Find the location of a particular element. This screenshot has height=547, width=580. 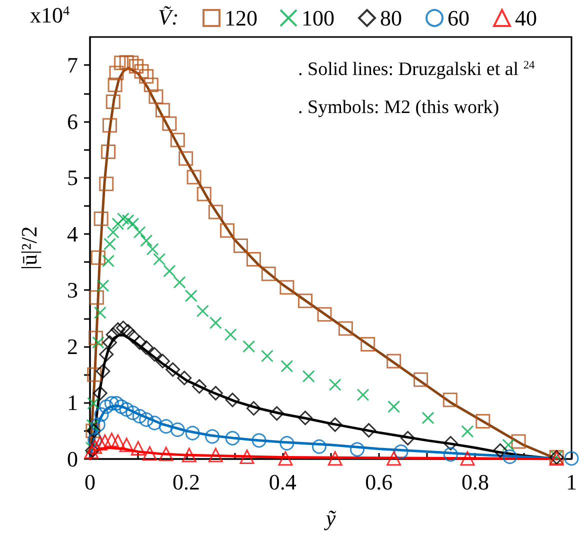

y-tick-label: 5 is located at coordinates (72, 177).